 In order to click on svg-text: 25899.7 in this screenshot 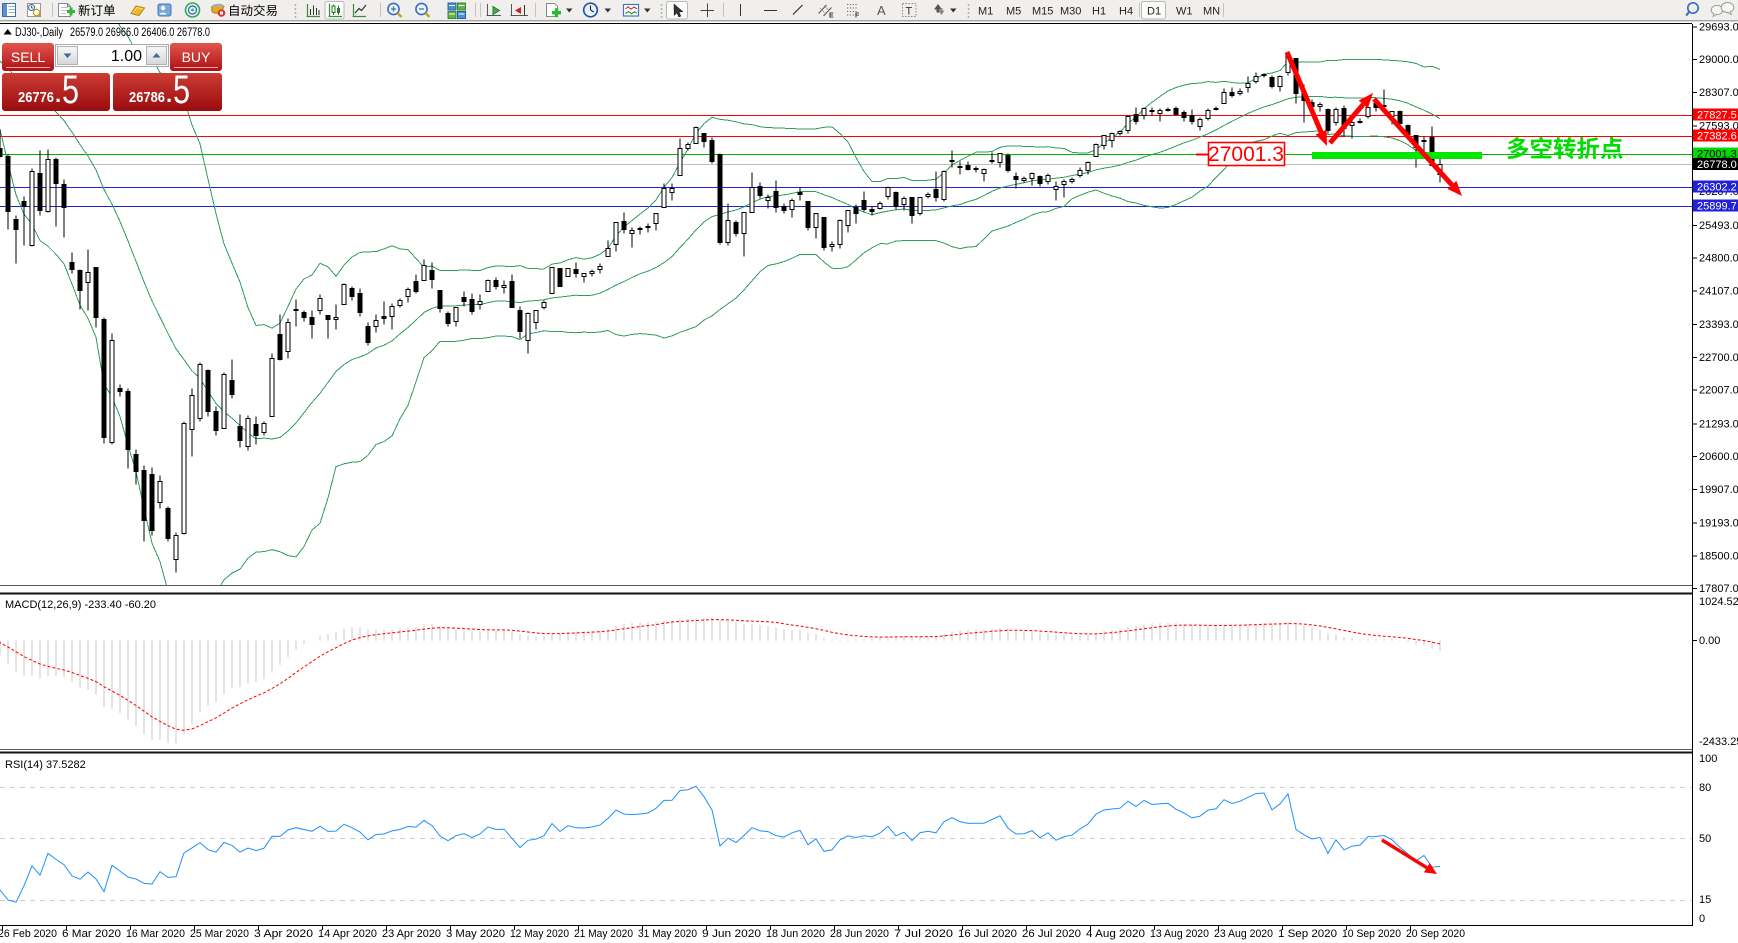, I will do `click(1717, 207)`.